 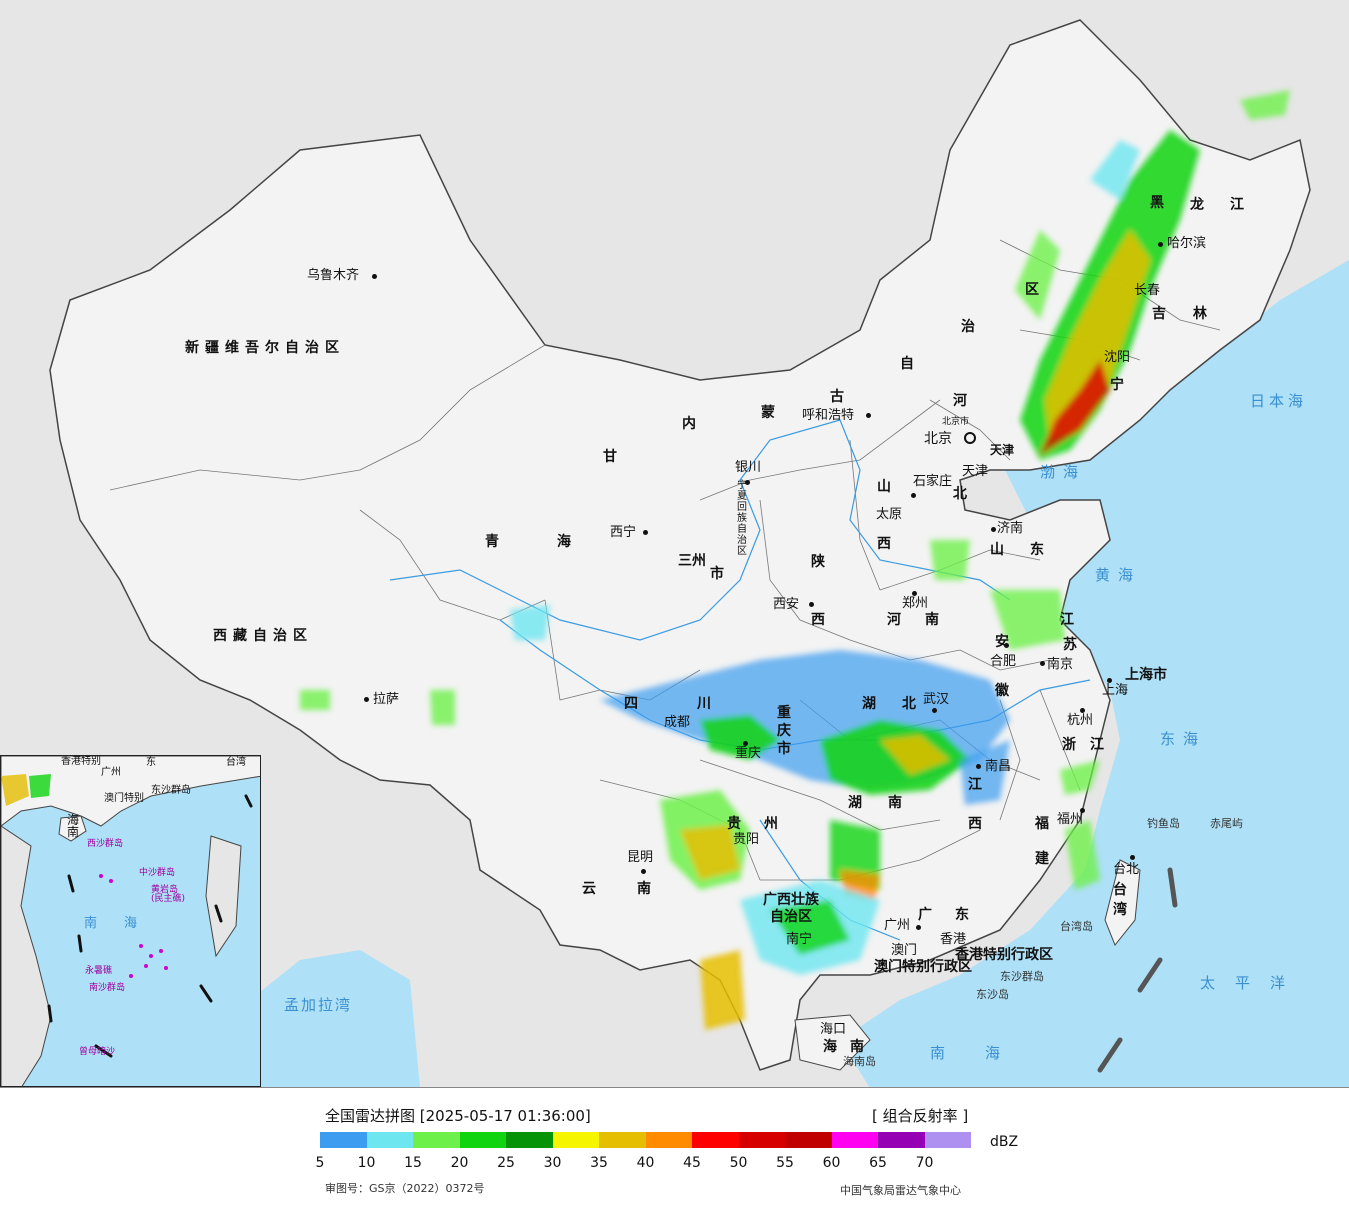 What do you see at coordinates (924, 1163) in the screenshot?
I see `legend-tick-label: 70` at bounding box center [924, 1163].